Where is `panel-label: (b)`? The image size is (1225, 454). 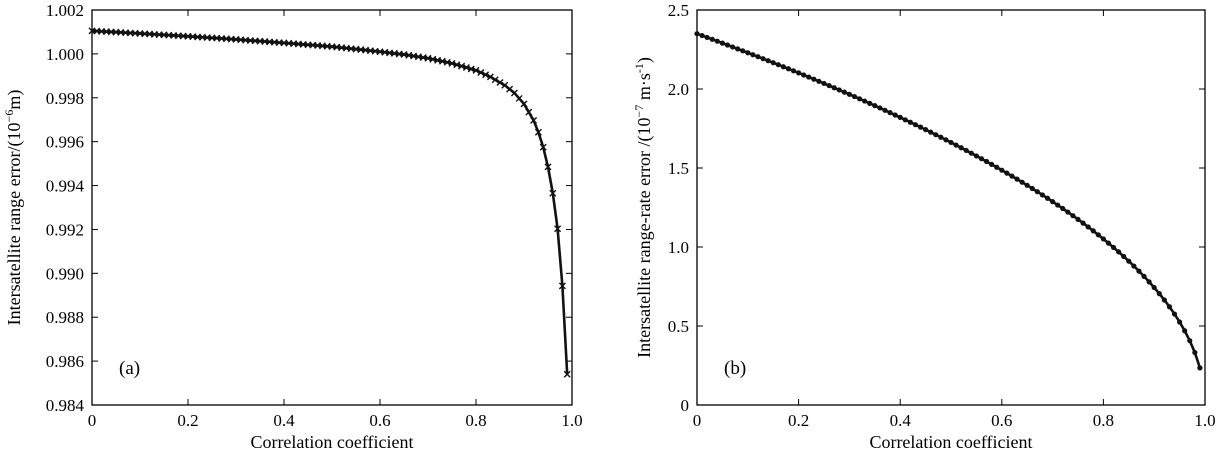 panel-label: (b) is located at coordinates (735, 368).